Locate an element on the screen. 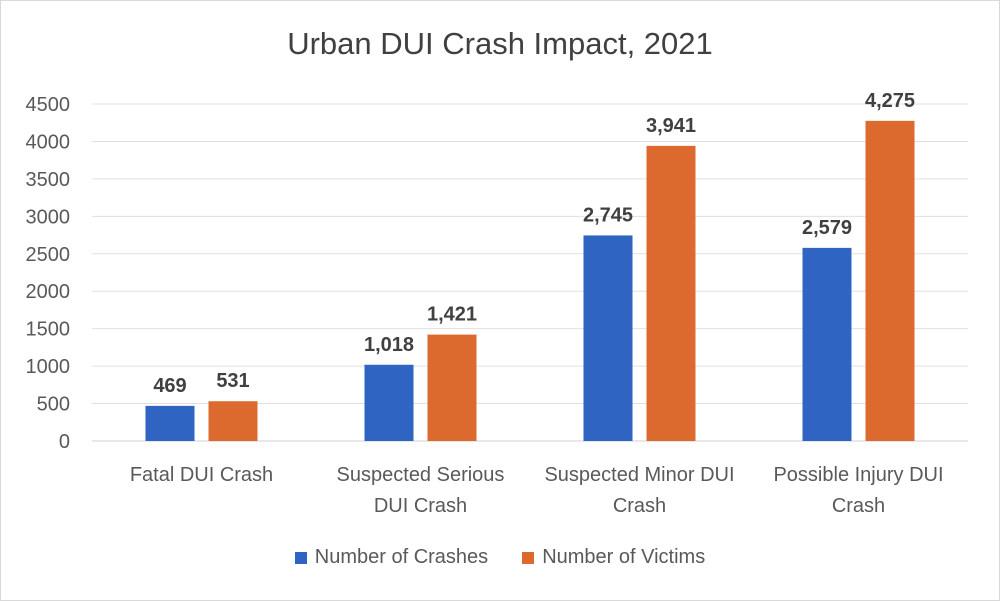  data-label: 1,018 is located at coordinates (389, 345).